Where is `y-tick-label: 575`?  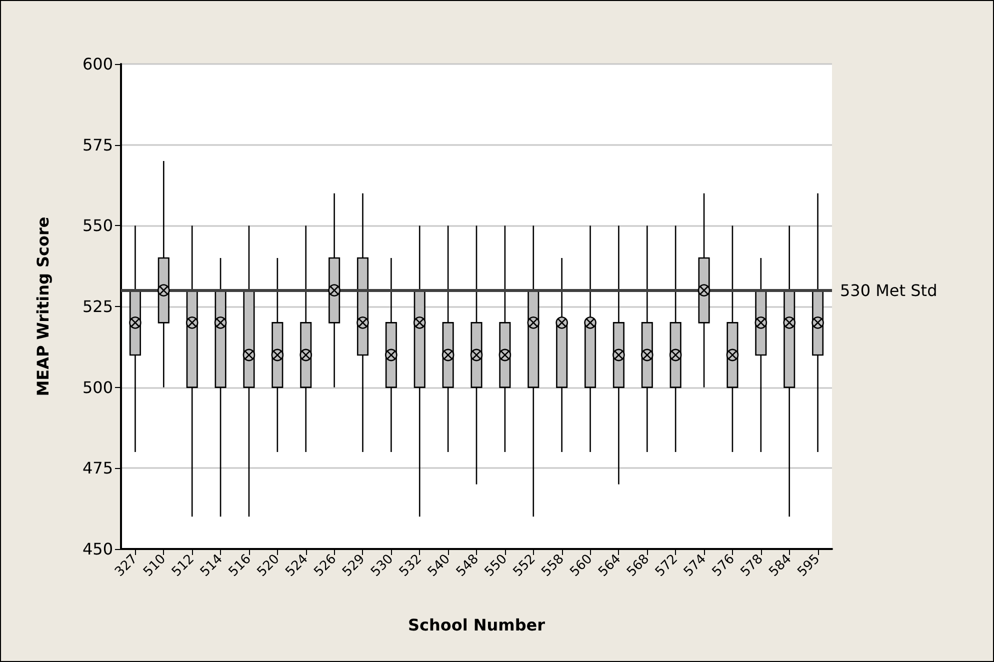
y-tick-label: 575 is located at coordinates (97, 144).